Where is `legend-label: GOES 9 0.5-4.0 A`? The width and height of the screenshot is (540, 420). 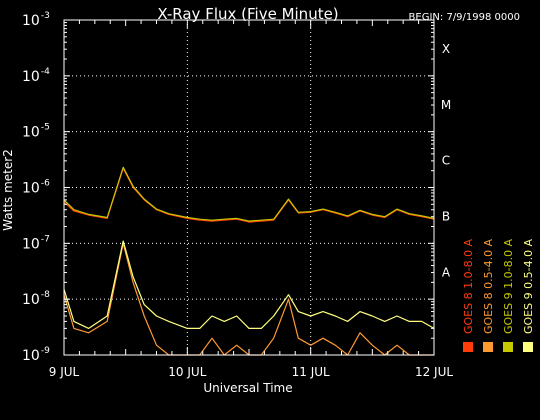
legend-label: GOES 9 0.5-4.0 A is located at coordinates (528, 286).